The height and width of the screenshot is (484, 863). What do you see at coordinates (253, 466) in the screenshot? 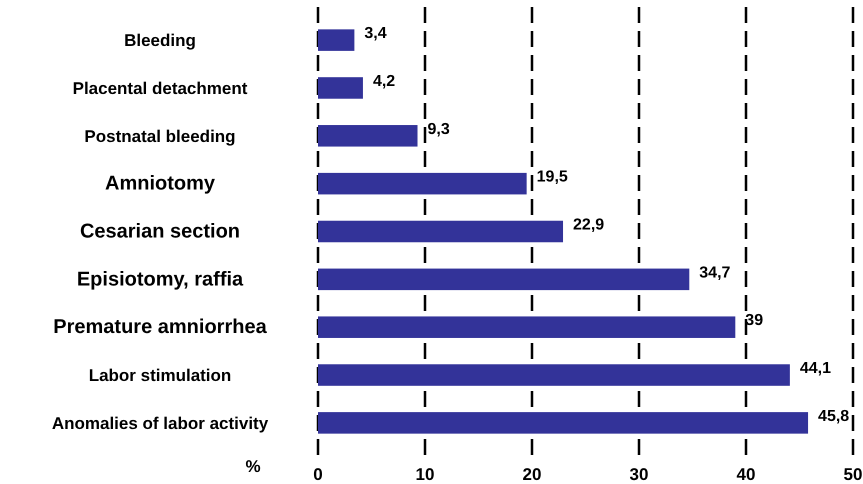
I see `x-axis-title: %` at bounding box center [253, 466].